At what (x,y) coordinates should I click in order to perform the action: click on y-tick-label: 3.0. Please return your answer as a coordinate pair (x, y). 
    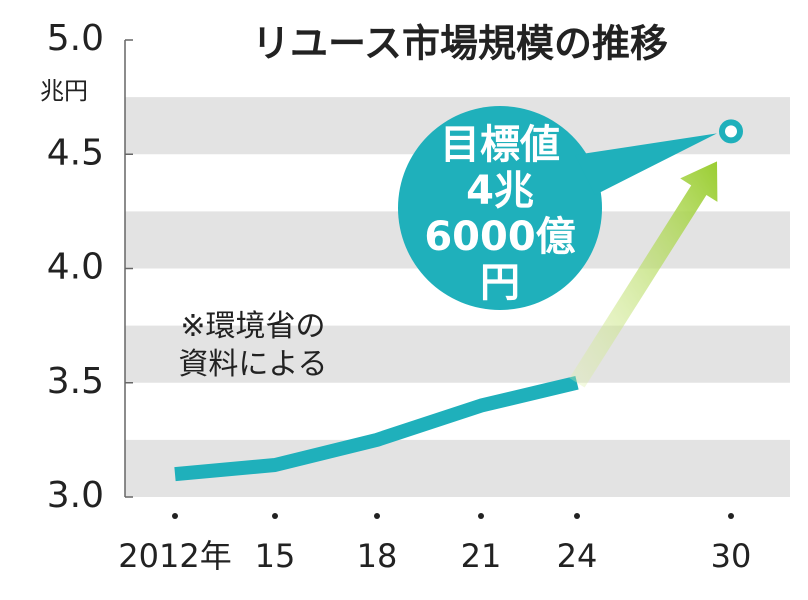
    Looking at the image, I should click on (75, 495).